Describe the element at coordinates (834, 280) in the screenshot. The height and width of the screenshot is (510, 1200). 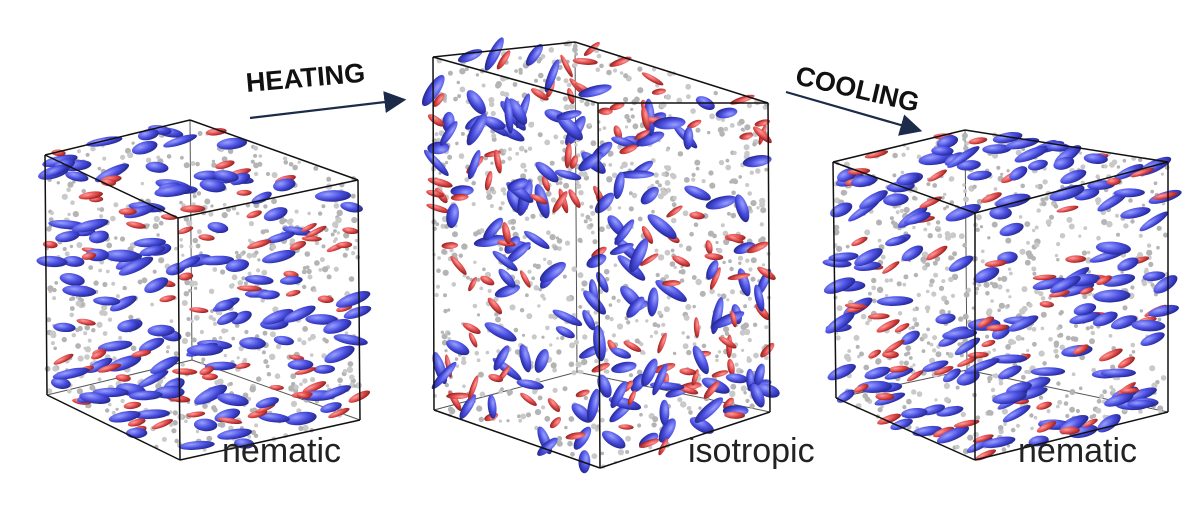
I see `box-edge` at that location.